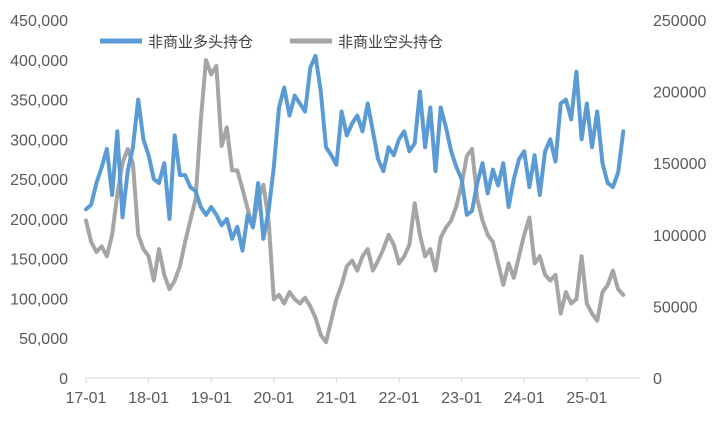 This screenshot has height=437, width=716. Describe the element at coordinates (336, 398) in the screenshot. I see `x-tick-label: 21-01` at that location.